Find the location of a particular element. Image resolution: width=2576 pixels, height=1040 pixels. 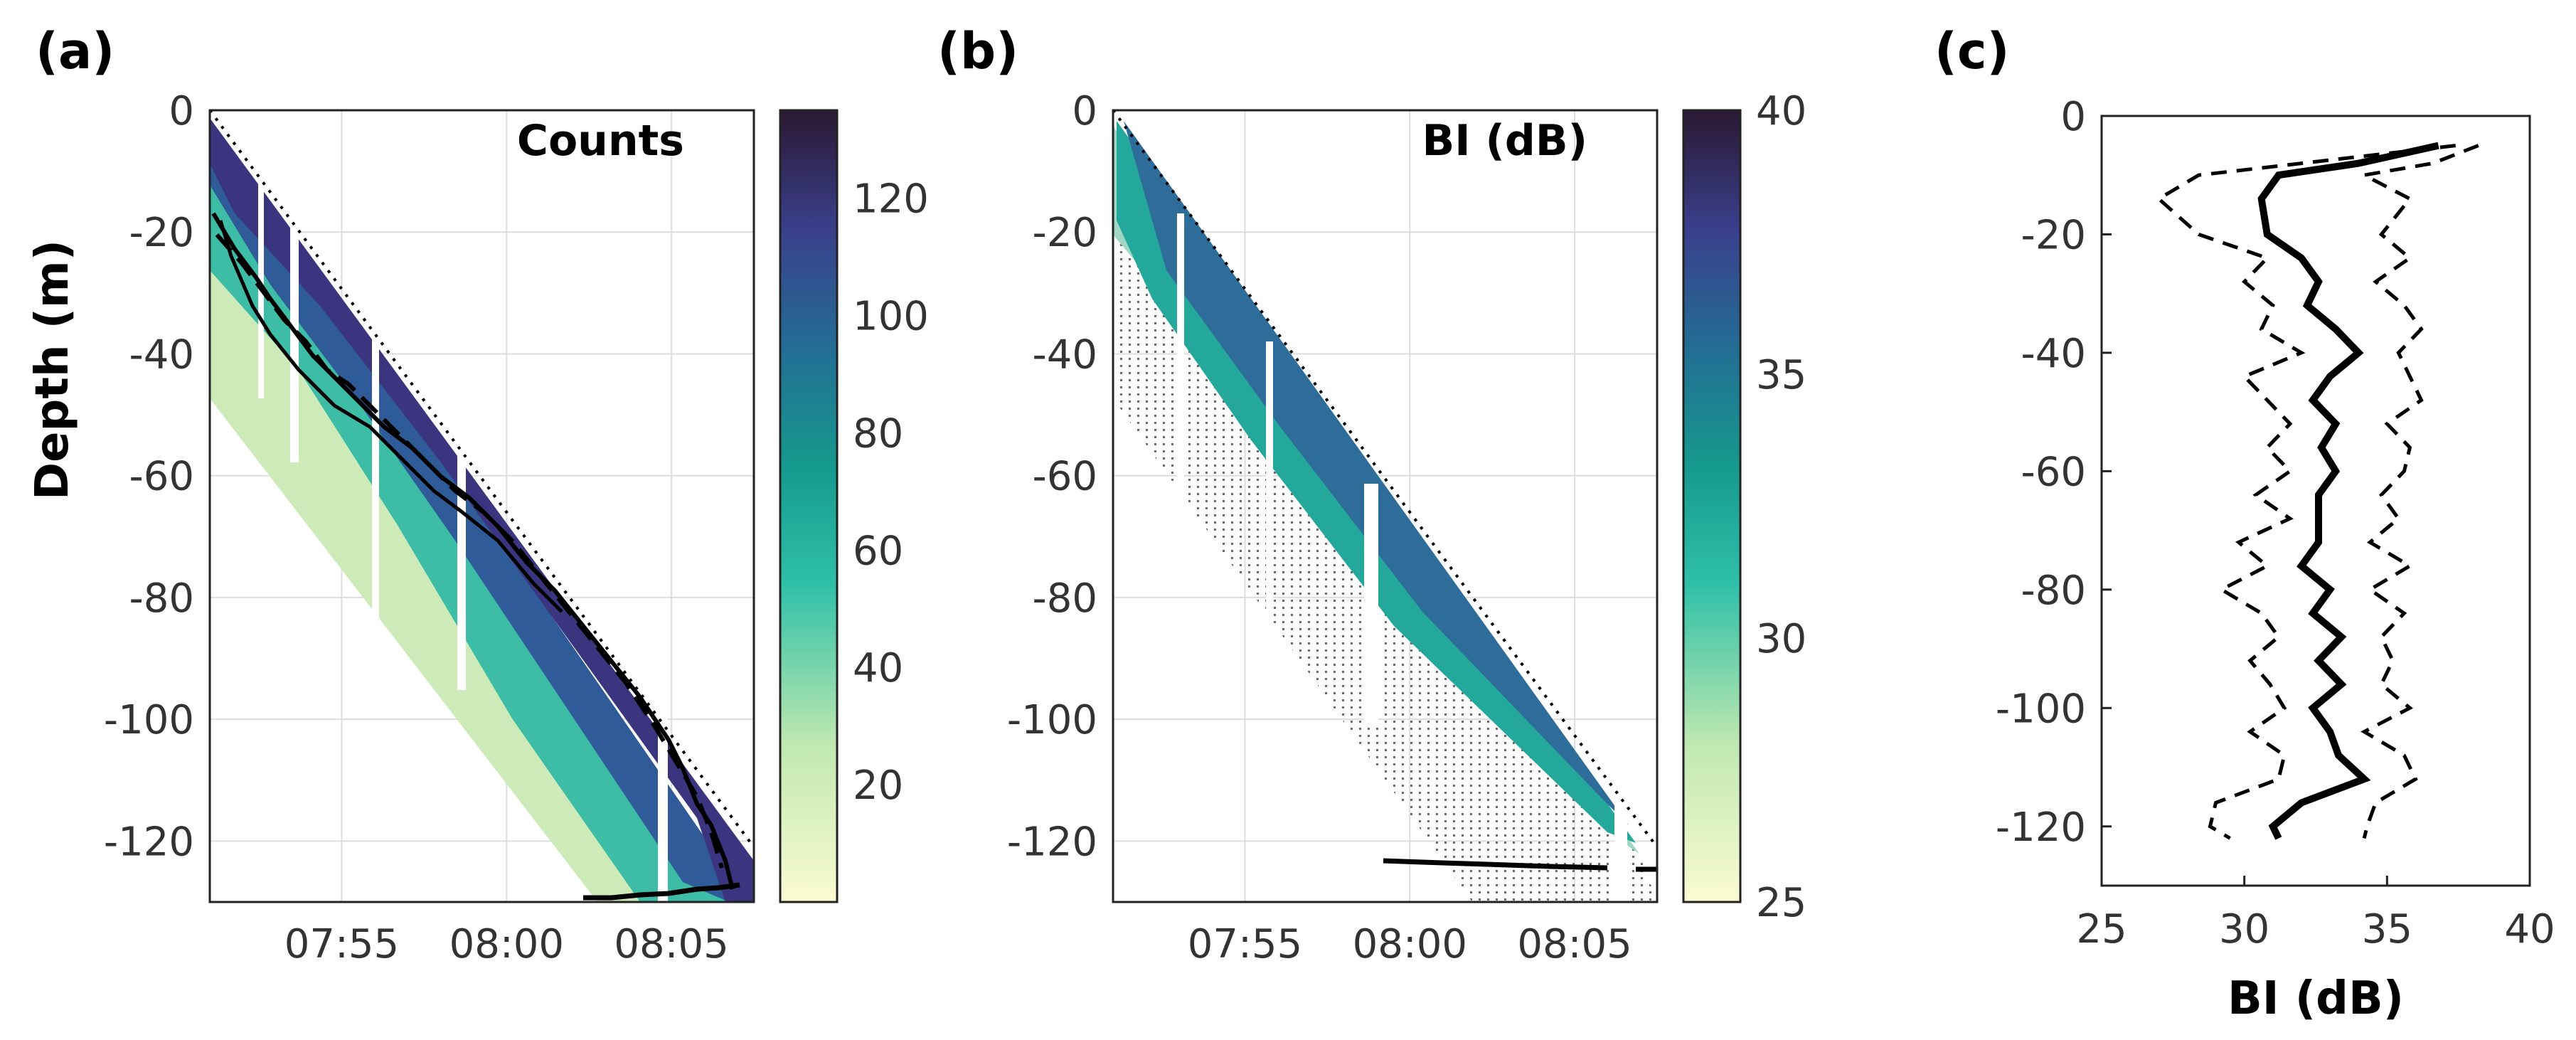

panel-c-axes-box is located at coordinates (2315, 501).